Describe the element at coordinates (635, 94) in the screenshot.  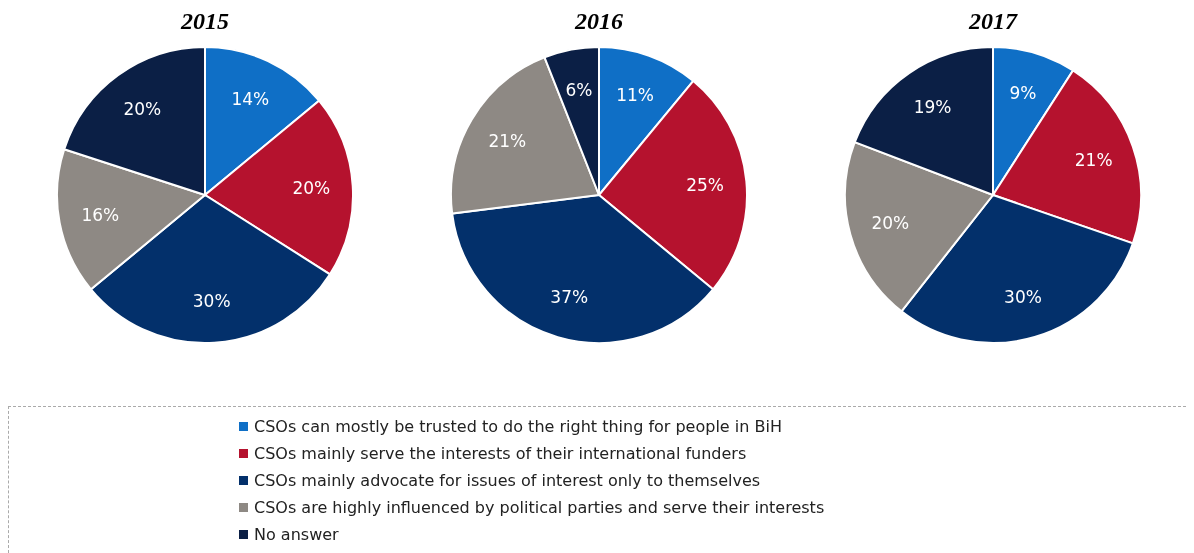
I see `data-label: 11%` at that location.